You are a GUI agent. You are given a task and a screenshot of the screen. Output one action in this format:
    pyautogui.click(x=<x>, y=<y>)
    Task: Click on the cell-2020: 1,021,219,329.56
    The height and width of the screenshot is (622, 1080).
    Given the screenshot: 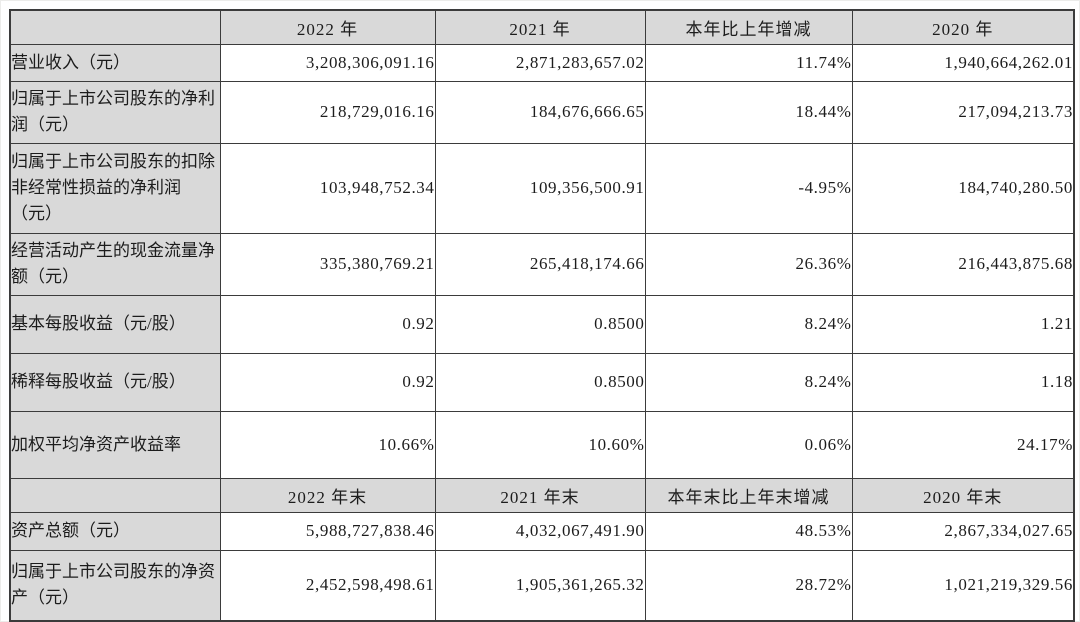 What is the action you would take?
    pyautogui.click(x=963, y=585)
    